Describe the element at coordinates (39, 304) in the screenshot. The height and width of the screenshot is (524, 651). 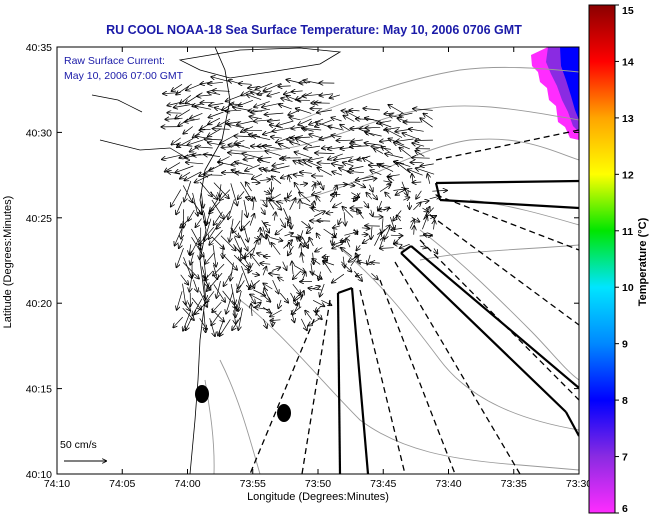
I see `y-tick-label: 40:20` at that location.